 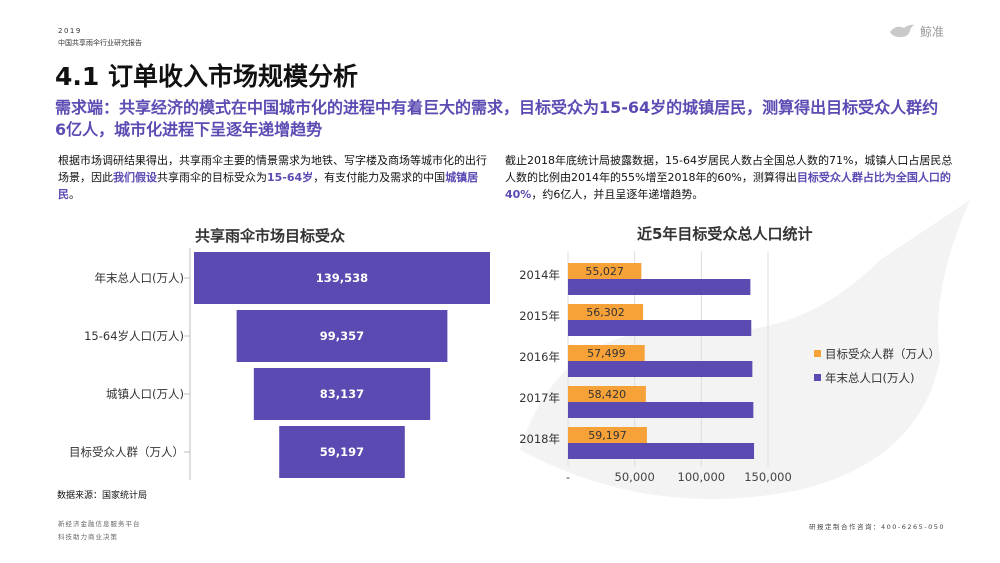 I want to click on whale-icon, so click(x=902, y=31).